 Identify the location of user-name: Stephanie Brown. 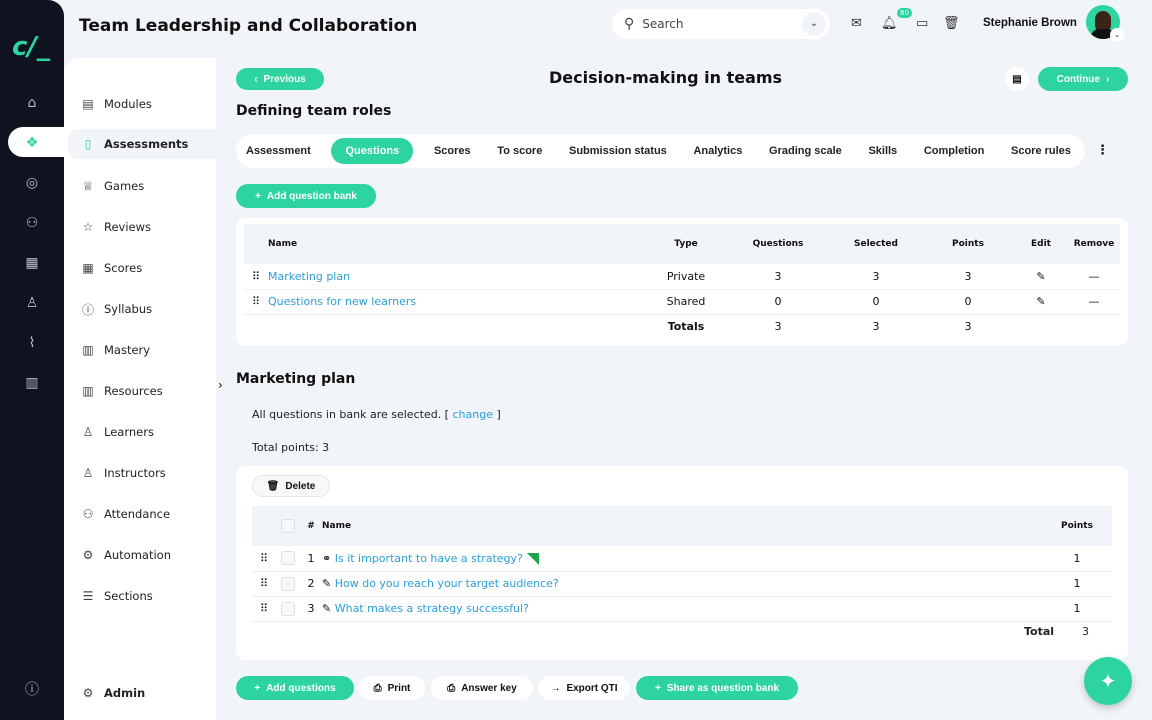
(1030, 23).